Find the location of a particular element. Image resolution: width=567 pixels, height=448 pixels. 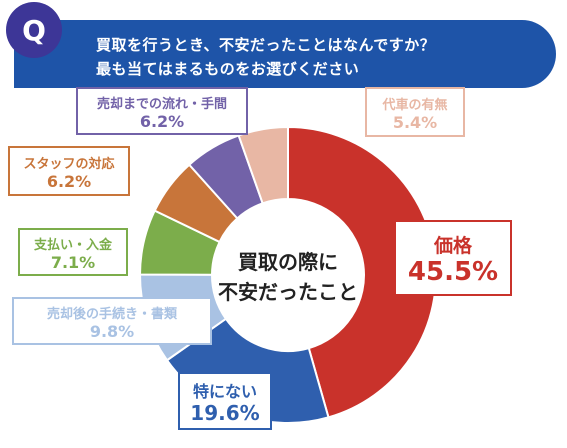

slice-value-2: 9.8% is located at coordinates (112, 331).